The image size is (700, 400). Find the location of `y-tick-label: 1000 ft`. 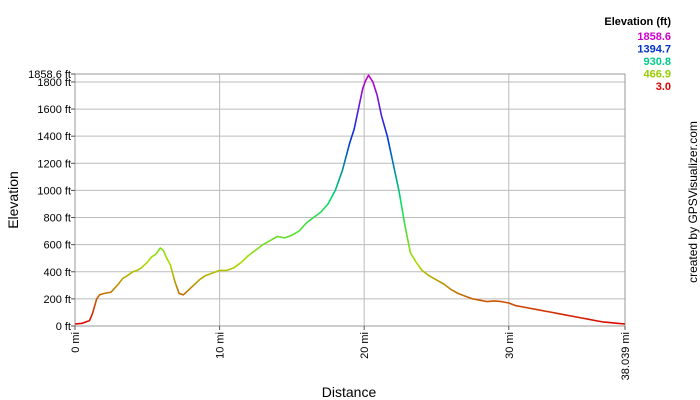

y-tick-label: 1000 ft is located at coordinates (54, 191).